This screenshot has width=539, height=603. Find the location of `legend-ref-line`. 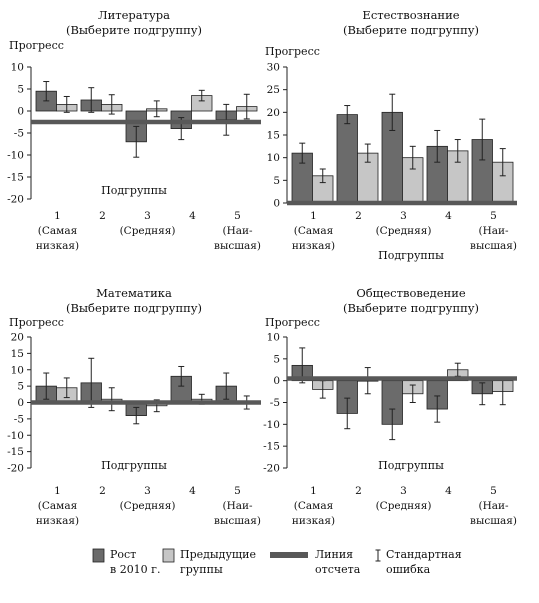

legend-ref-line is located at coordinates (289, 555).